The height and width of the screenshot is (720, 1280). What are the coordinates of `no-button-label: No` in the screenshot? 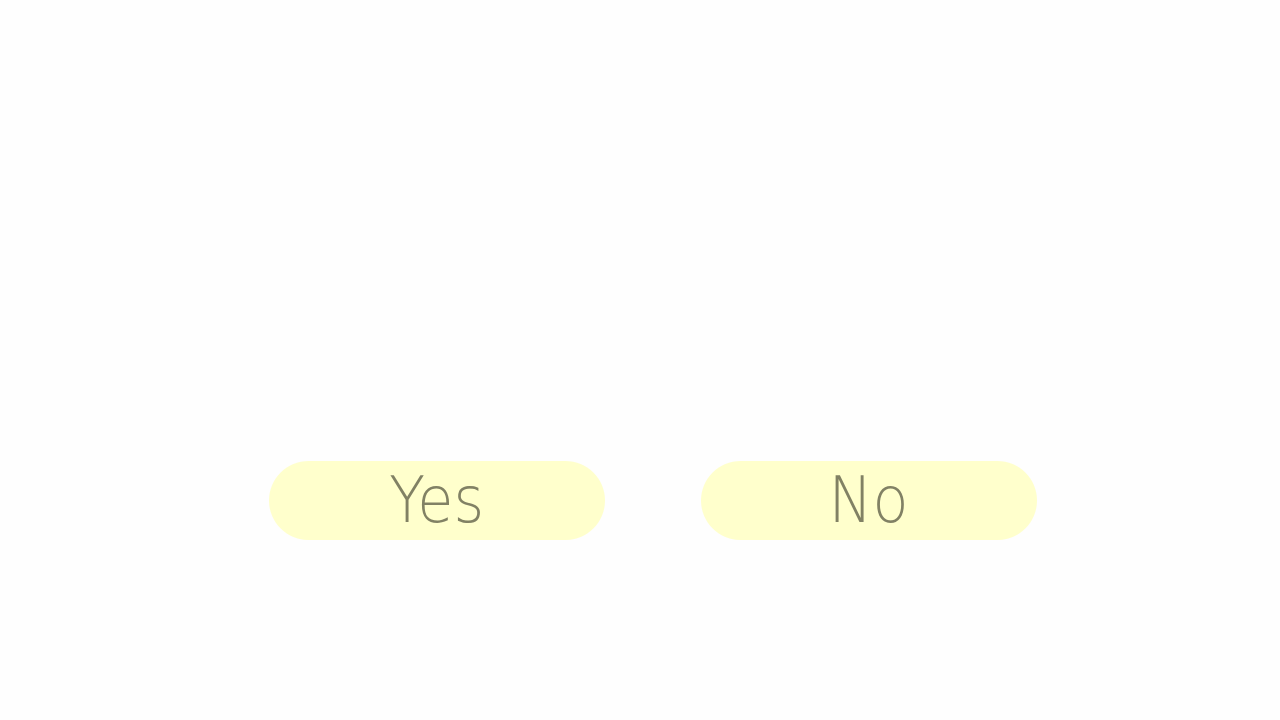 It's located at (869, 500).